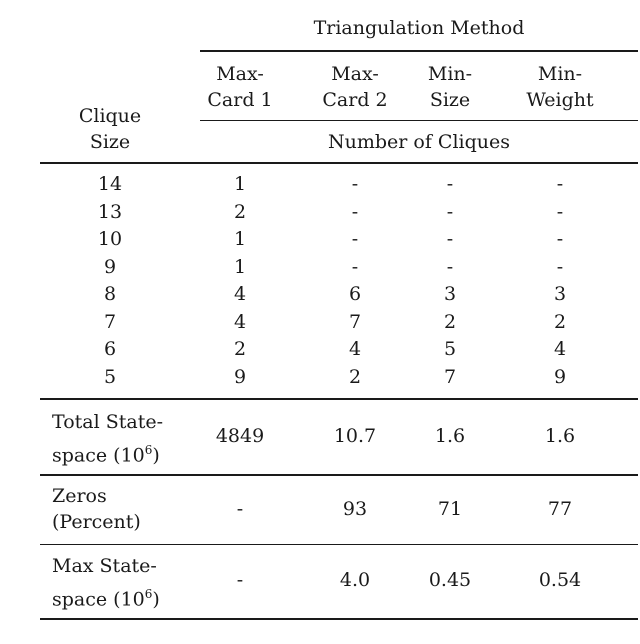 The height and width of the screenshot is (644, 640). Describe the element at coordinates (419, 51) in the screenshot. I see `title-rule` at that location.